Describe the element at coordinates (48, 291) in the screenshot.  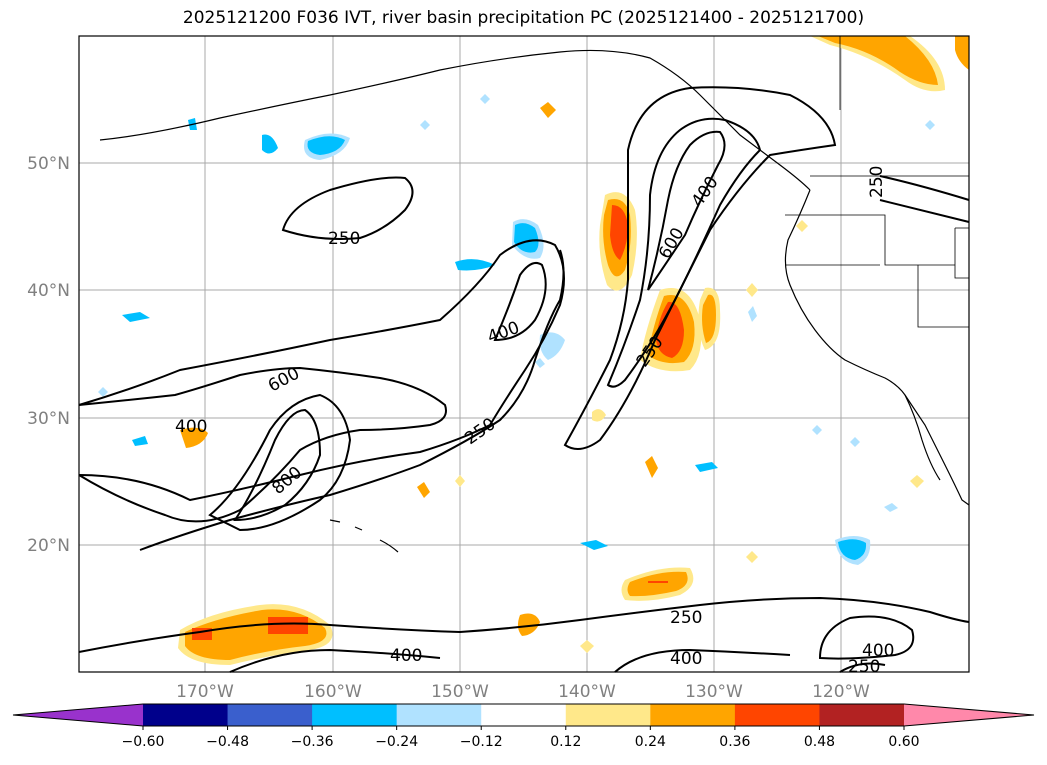
I see `lat-label: 40°N` at that location.